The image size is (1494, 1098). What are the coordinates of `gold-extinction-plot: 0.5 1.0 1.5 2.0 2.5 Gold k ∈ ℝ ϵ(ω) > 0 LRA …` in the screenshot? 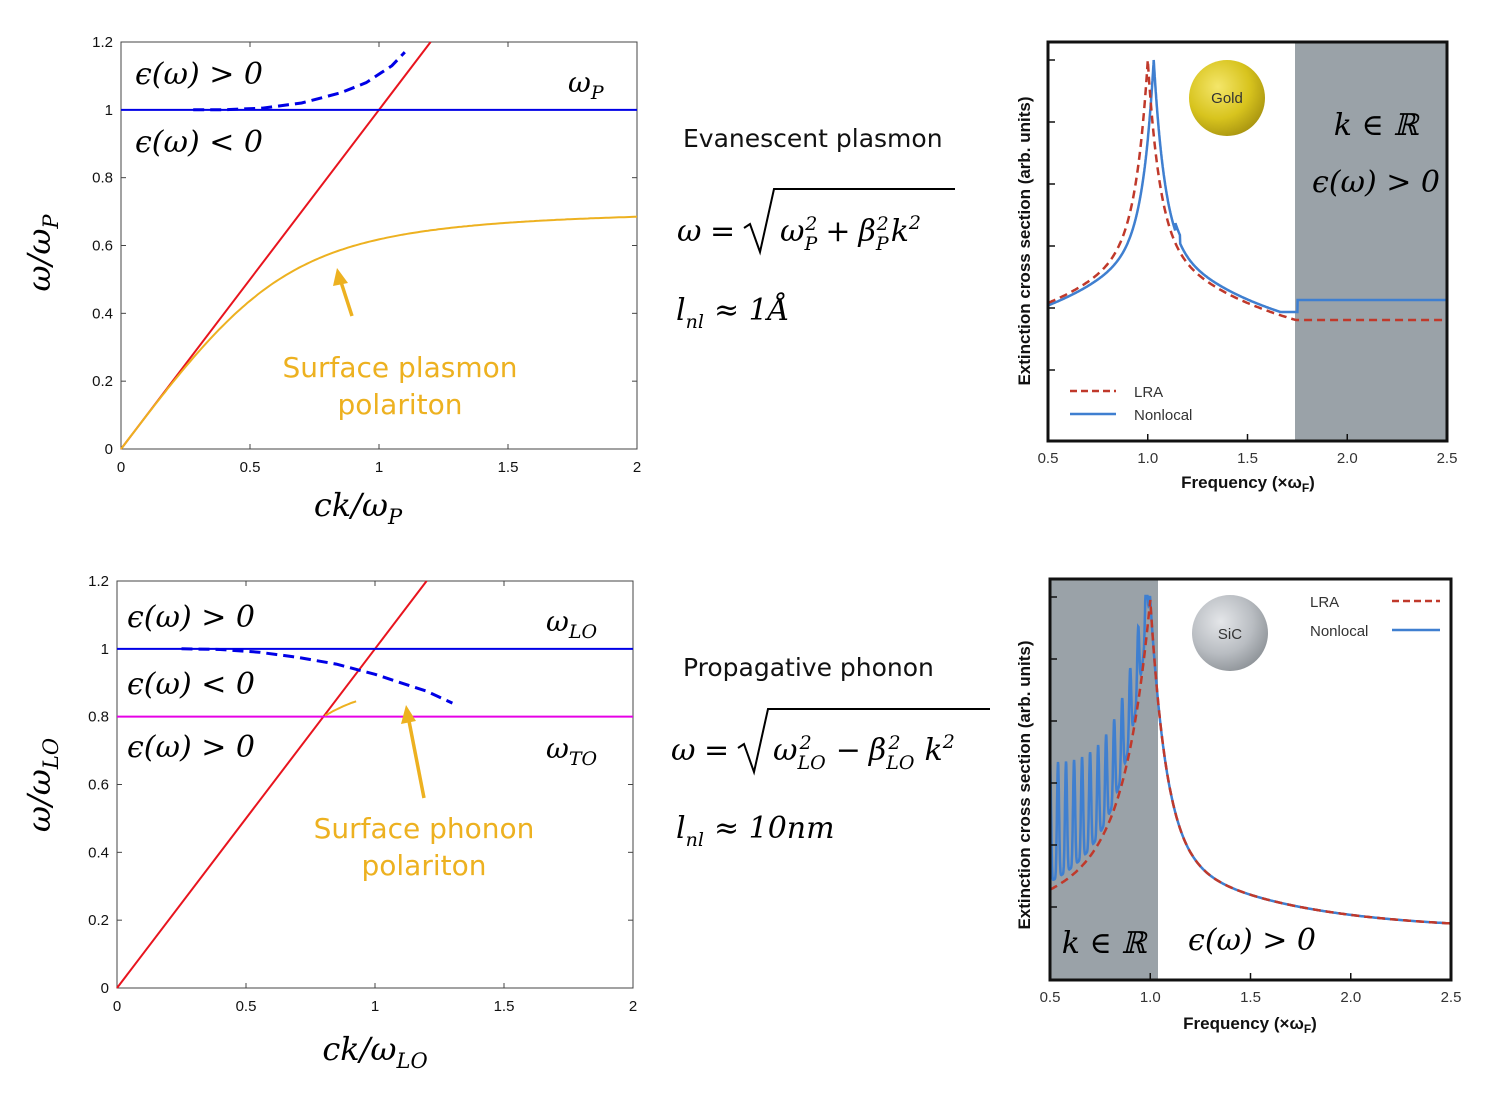 It's located at (1236, 267).